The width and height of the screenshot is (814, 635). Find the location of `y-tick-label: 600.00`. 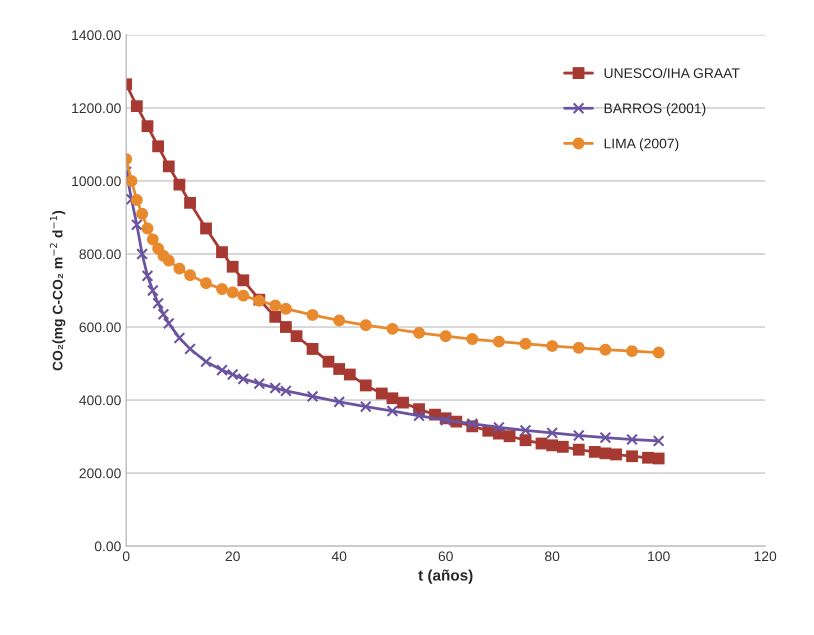

y-tick-label: 600.00 is located at coordinates (100, 327).